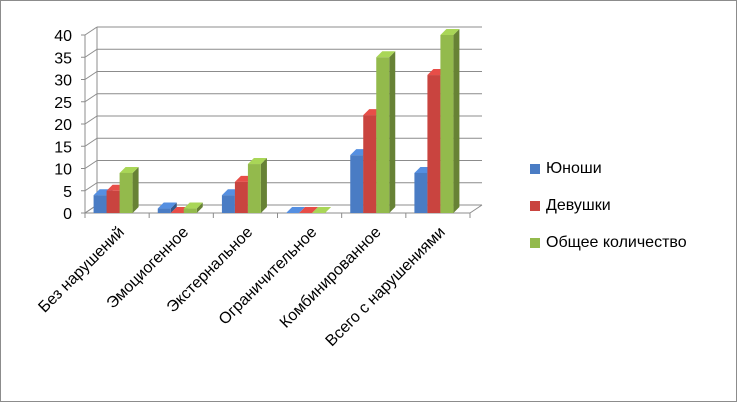 Image resolution: width=737 pixels, height=402 pixels. Describe the element at coordinates (129, 169) in the screenshot. I see `bar-3-1-top` at that location.